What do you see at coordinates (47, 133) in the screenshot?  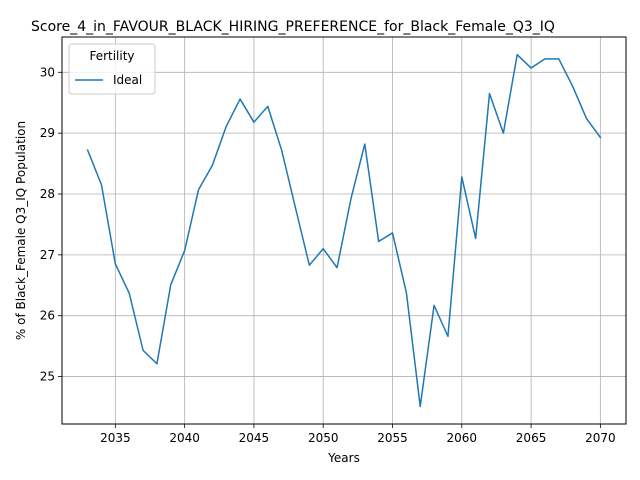 I see `y-tick-label: 29` at bounding box center [47, 133].